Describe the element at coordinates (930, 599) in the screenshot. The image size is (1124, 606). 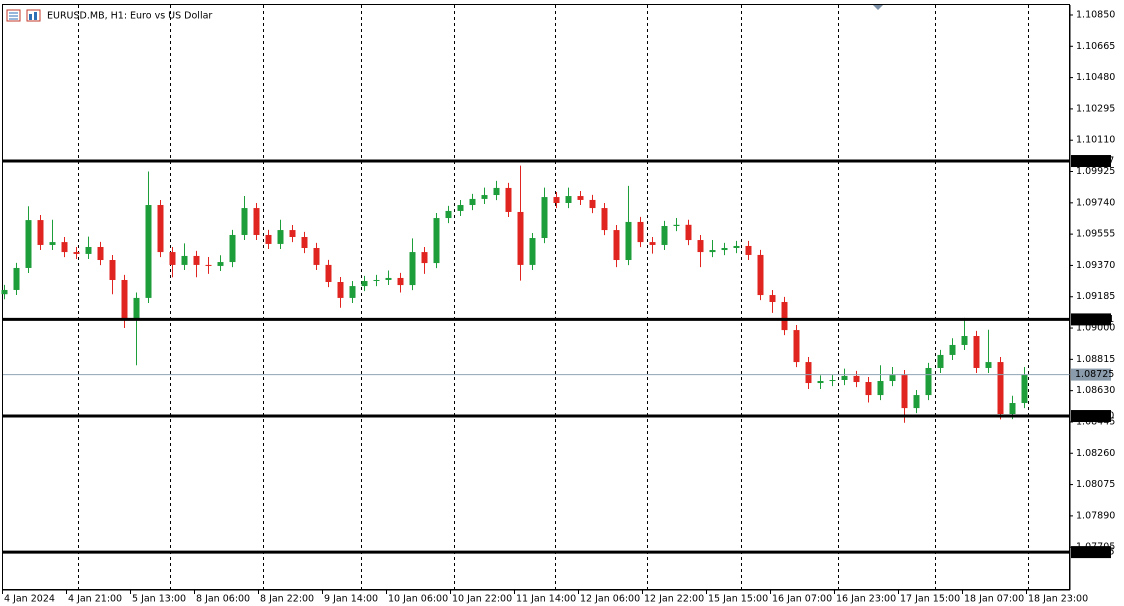
I see `x-tick-label: 17 Jan 15:00` at that location.